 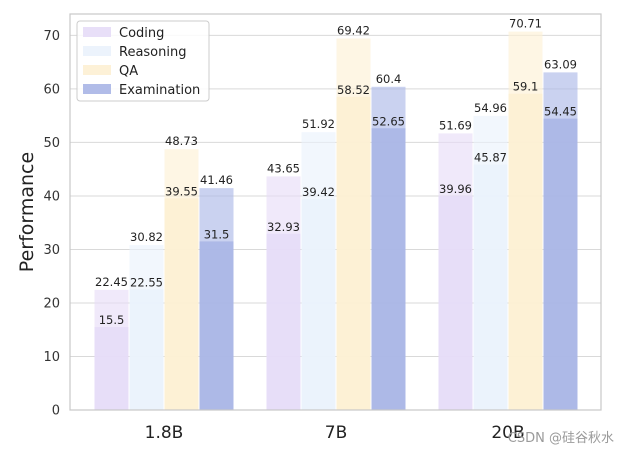 What do you see at coordinates (181, 191) in the screenshot?
I see `data-label-lower: 39.55` at bounding box center [181, 191].